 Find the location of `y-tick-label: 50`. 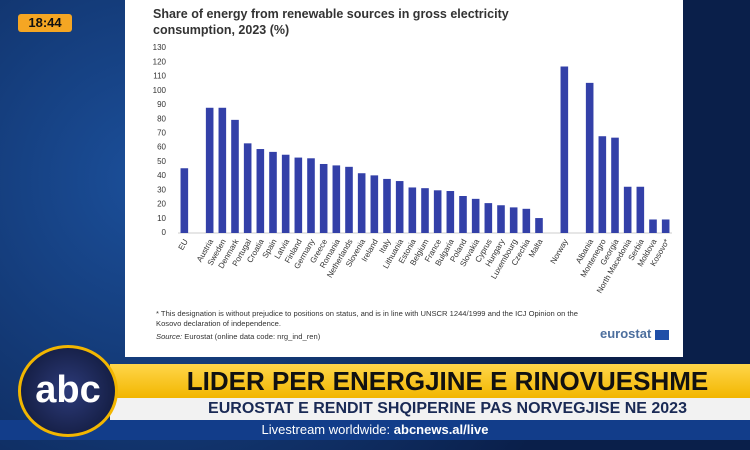

y-tick-label: 50 is located at coordinates (161, 161).